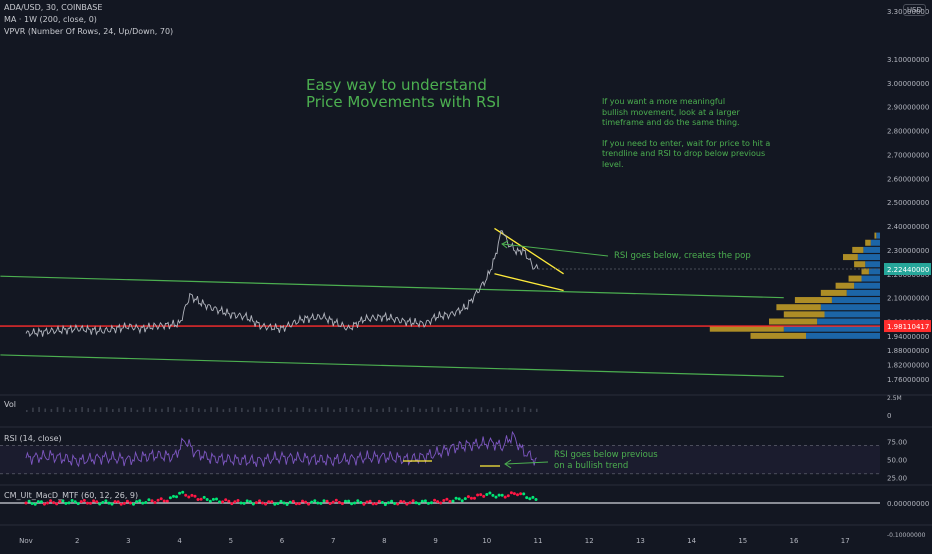 This screenshot has height=554, width=932. I want to click on price-tick-label: 2.10000000, so click(908, 299).